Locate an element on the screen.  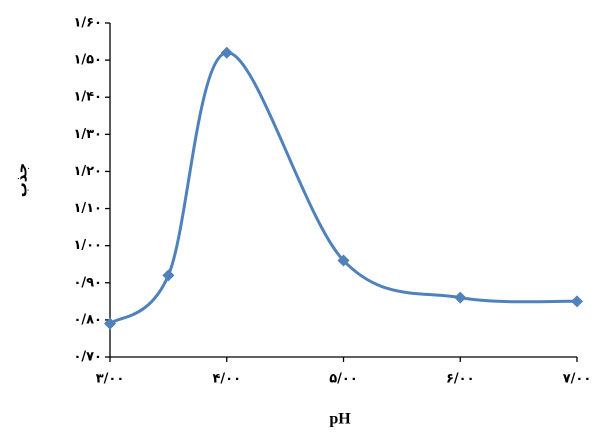
y-tick-label: ۰/۷۰ is located at coordinates (87, 357).